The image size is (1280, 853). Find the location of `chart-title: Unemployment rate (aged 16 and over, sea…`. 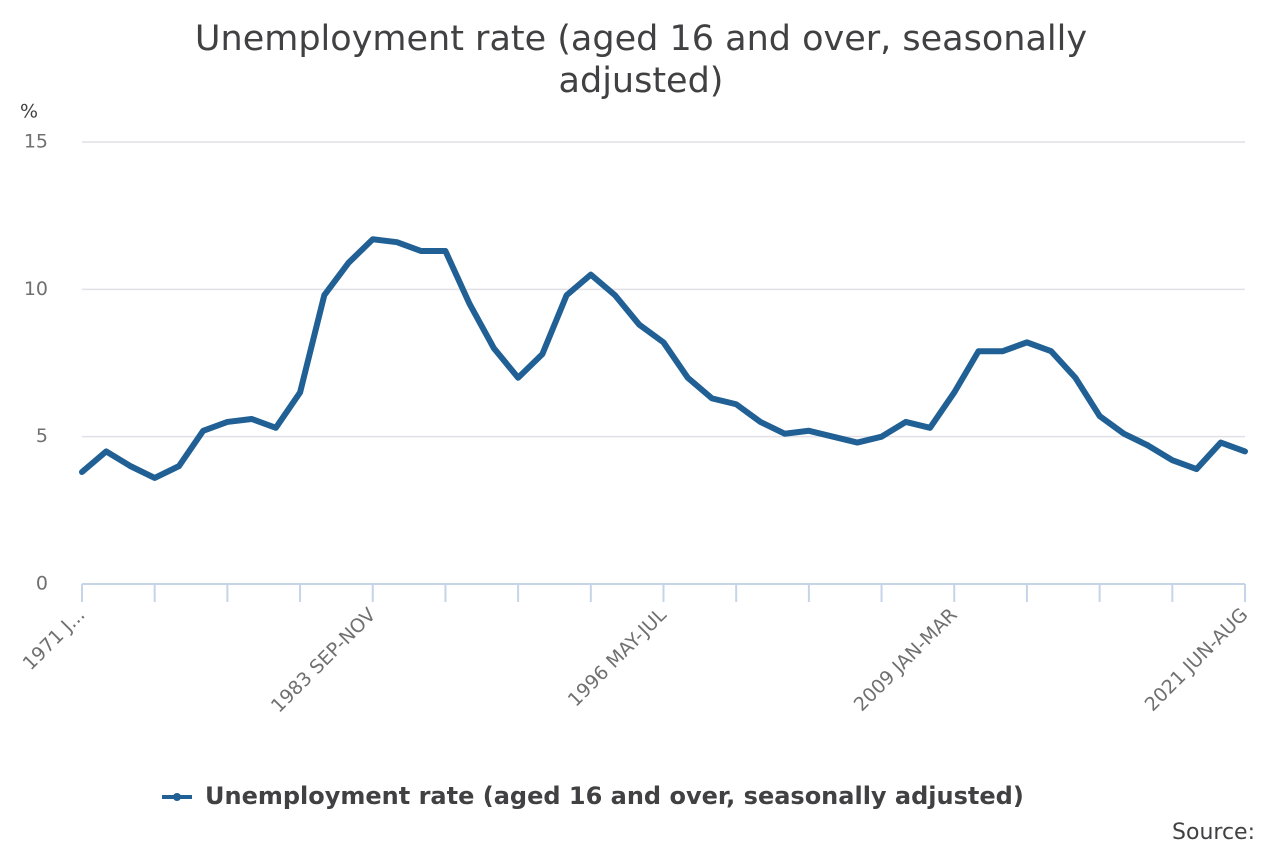

chart-title: Unemployment rate (aged 16 and over, sea… is located at coordinates (641, 60).